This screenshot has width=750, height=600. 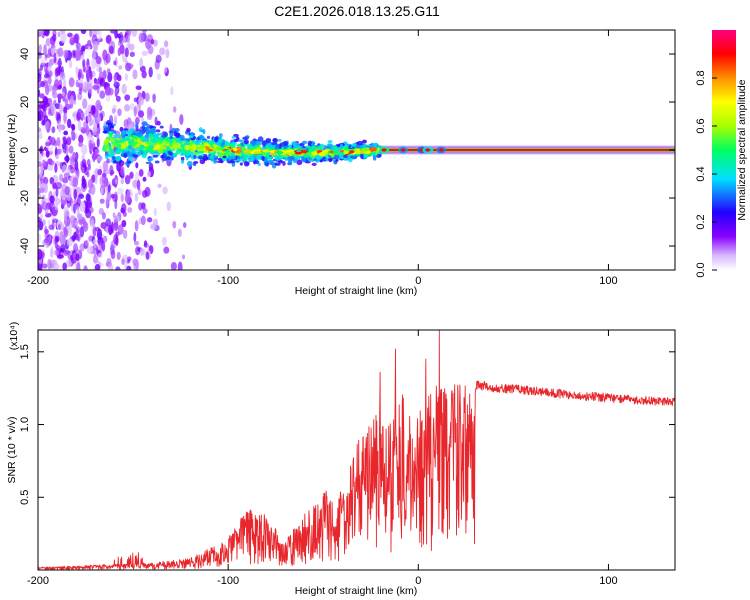 I want to click on snr-x-tick-label: -200, so click(x=38, y=581).